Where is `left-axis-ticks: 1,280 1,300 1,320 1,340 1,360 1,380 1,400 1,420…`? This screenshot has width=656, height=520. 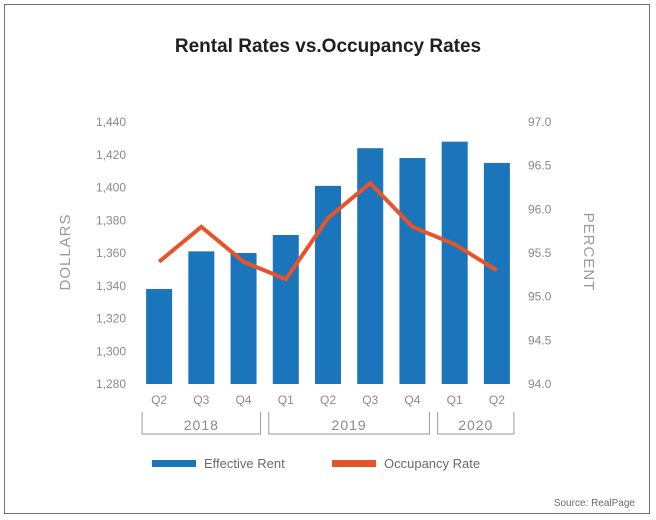
left-axis-ticks: 1,280 1,300 1,320 1,340 1,360 1,380 1,400 1,420… is located at coordinates (111, 253).